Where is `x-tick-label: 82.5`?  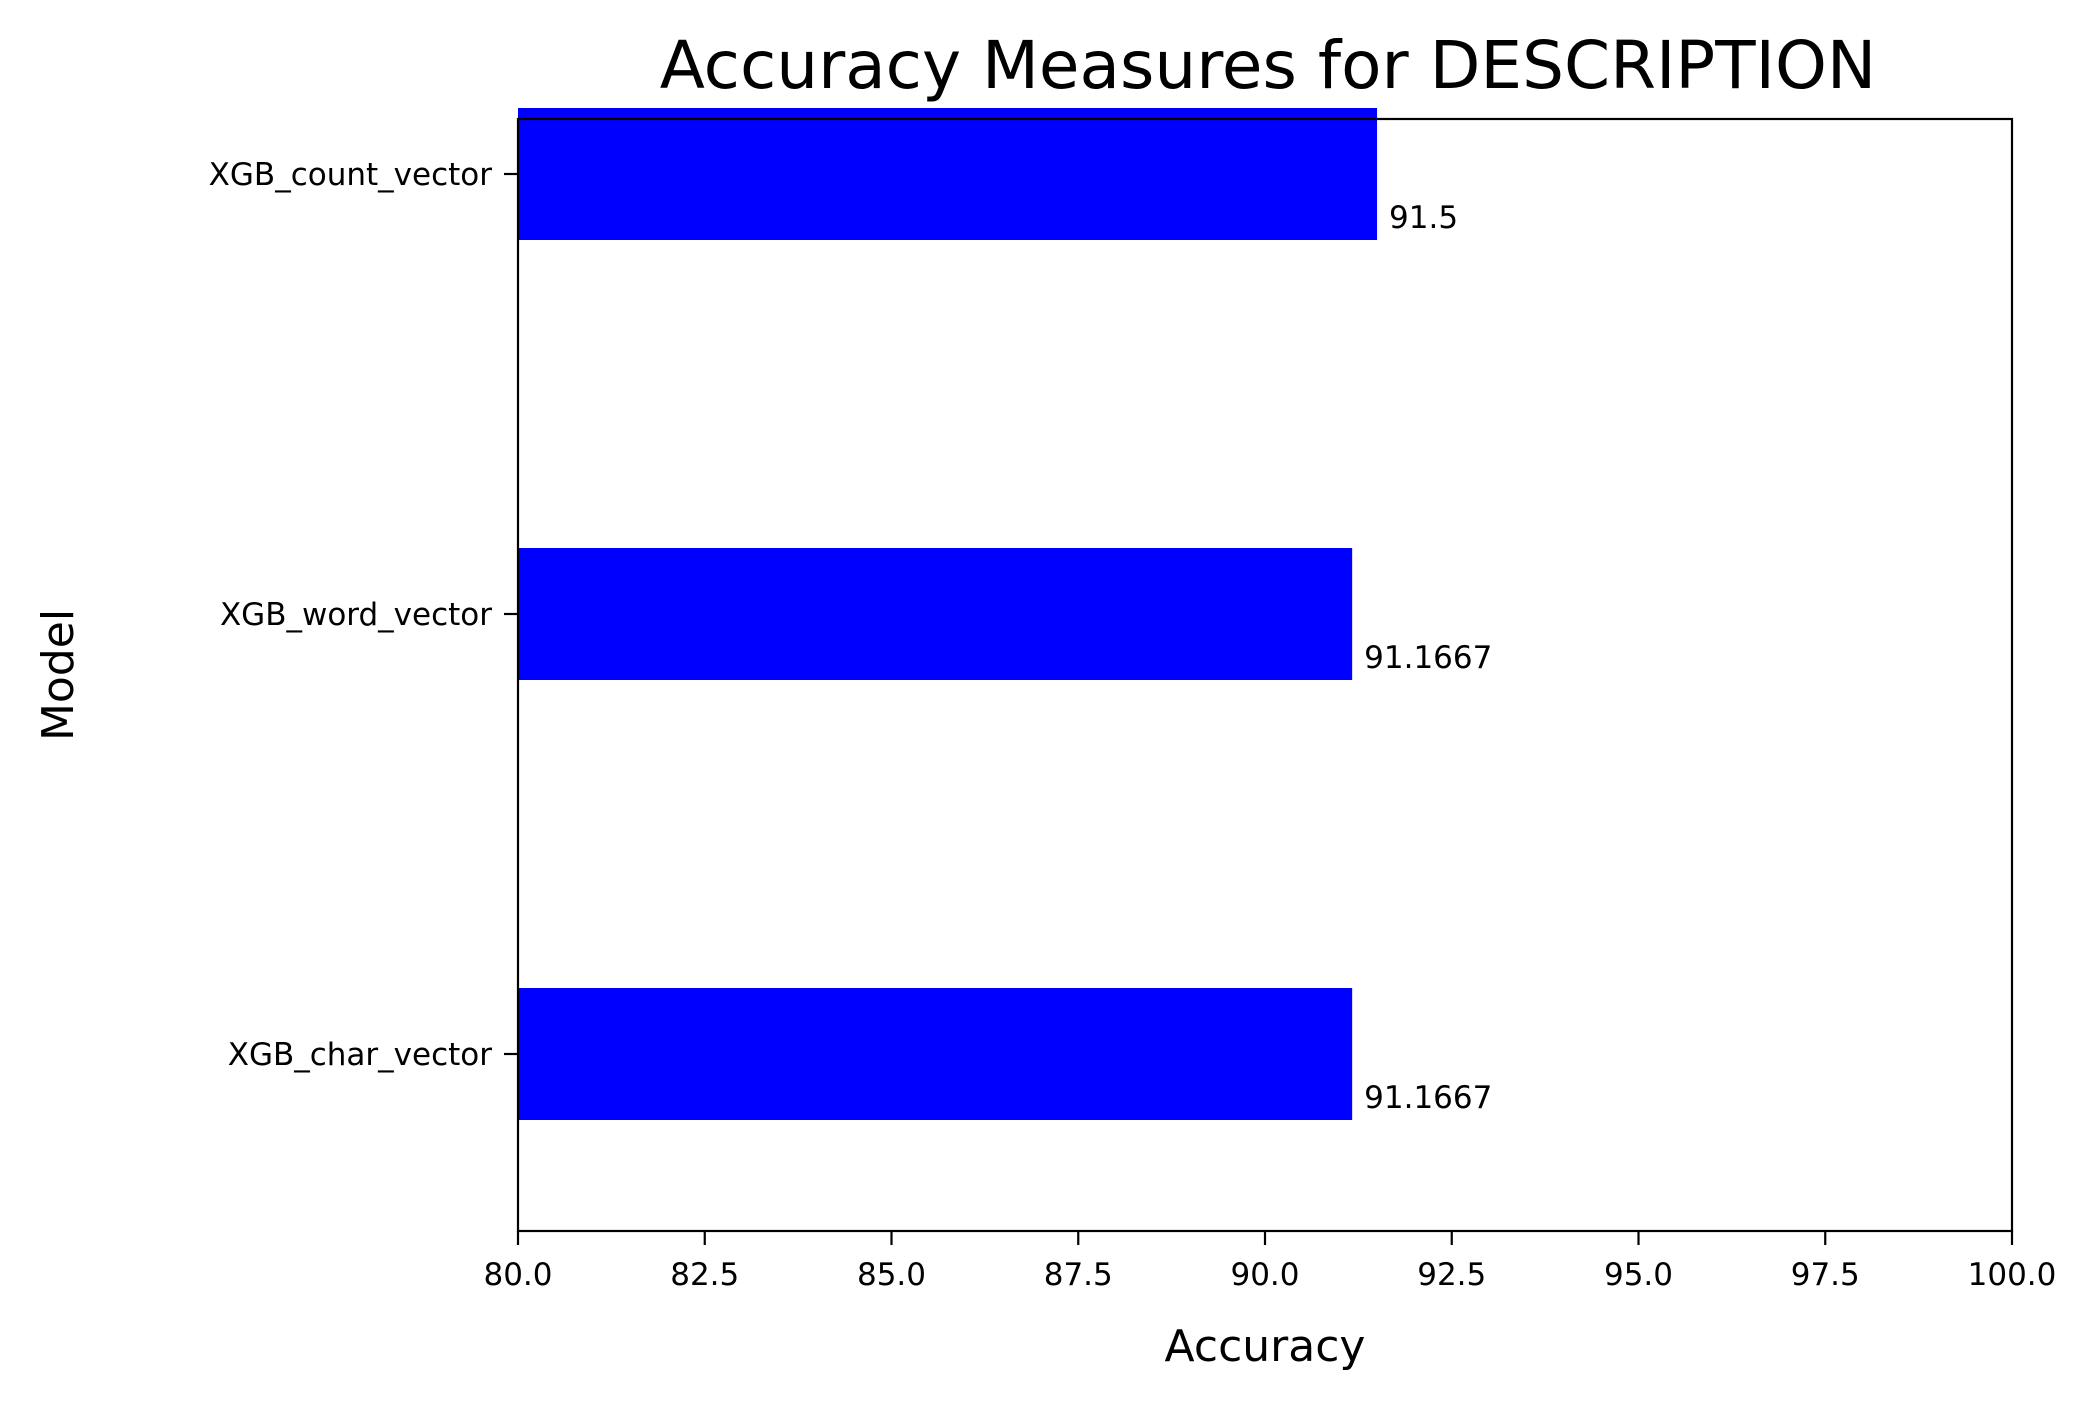
x-tick-label: 82.5 is located at coordinates (704, 1275).